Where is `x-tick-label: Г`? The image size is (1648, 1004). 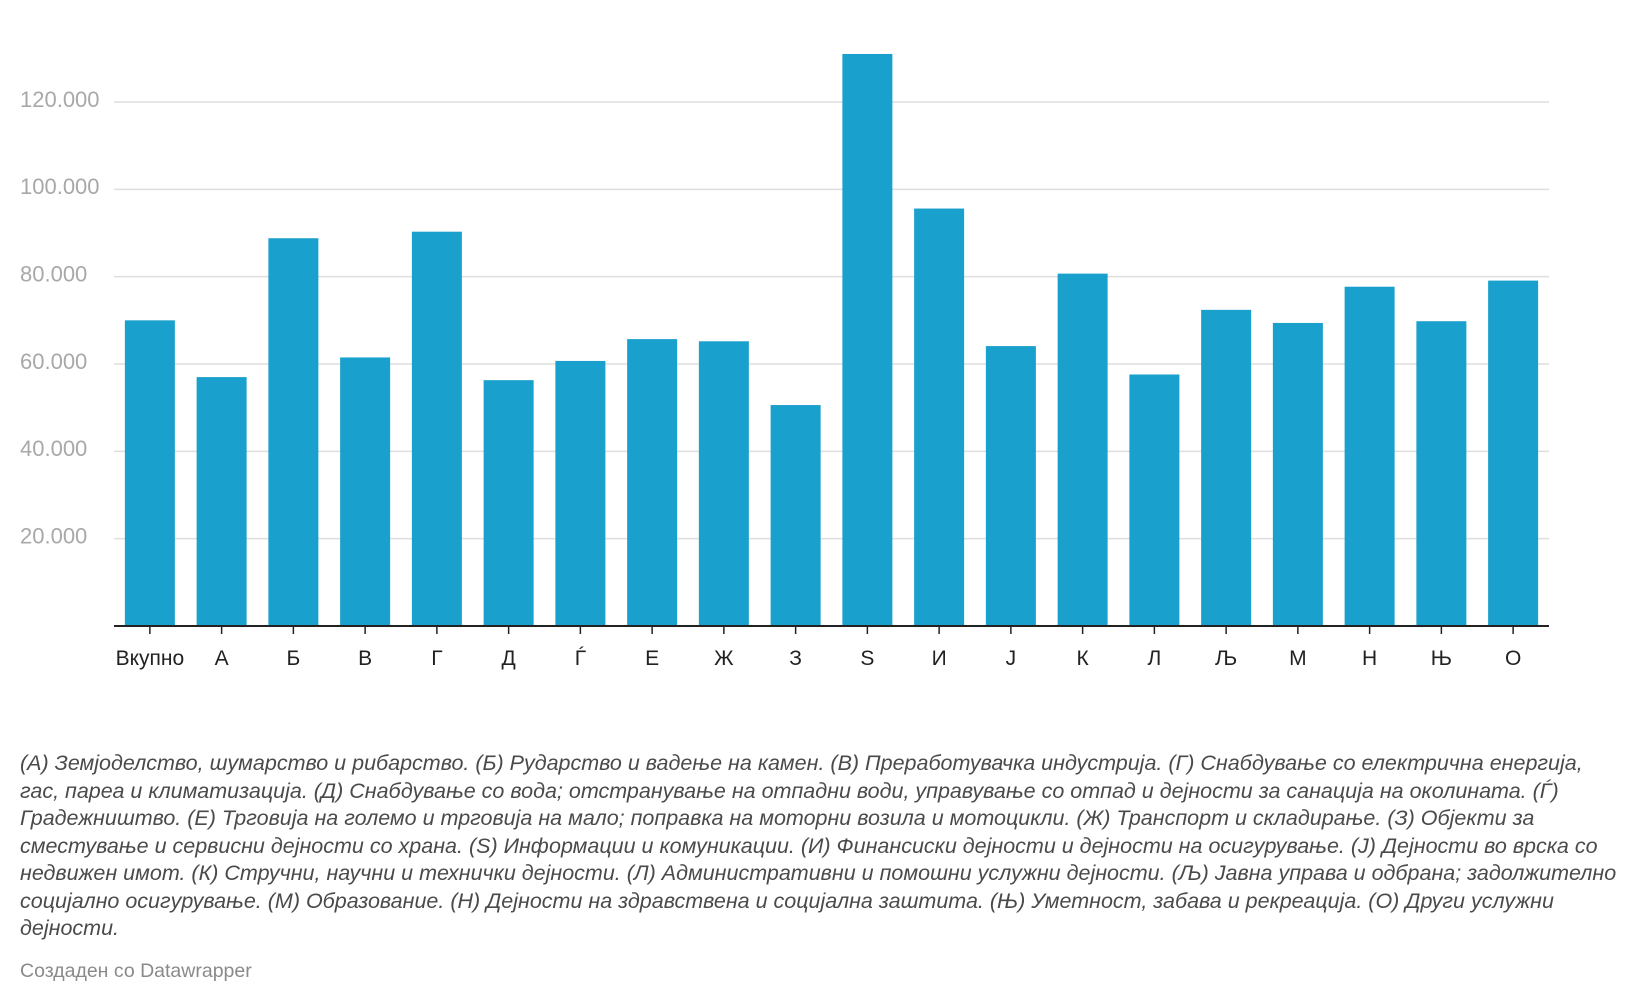 x-tick-label: Г is located at coordinates (436, 658).